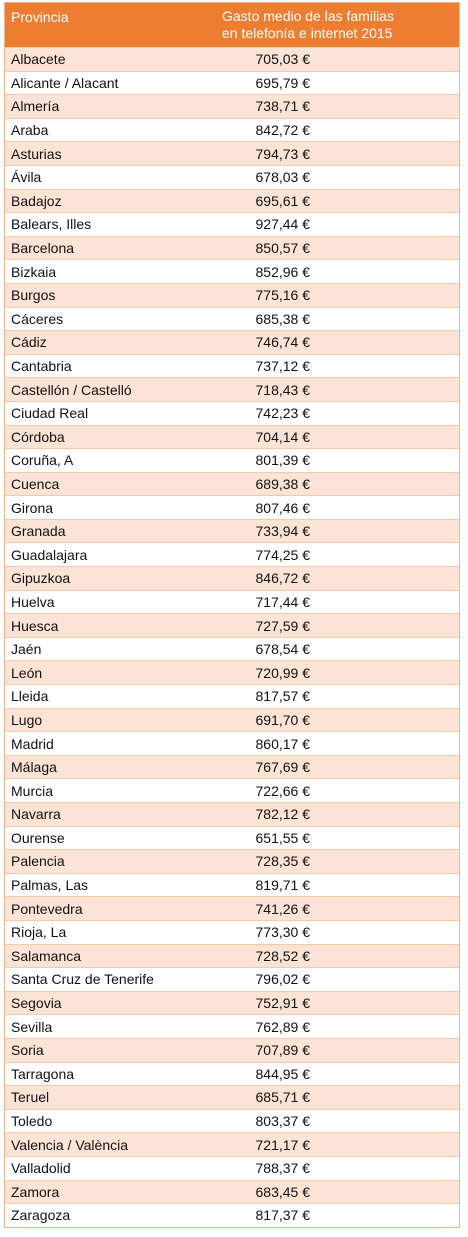 The height and width of the screenshot is (1237, 468). I want to click on cell-provincia: Toledo, so click(32, 1121).